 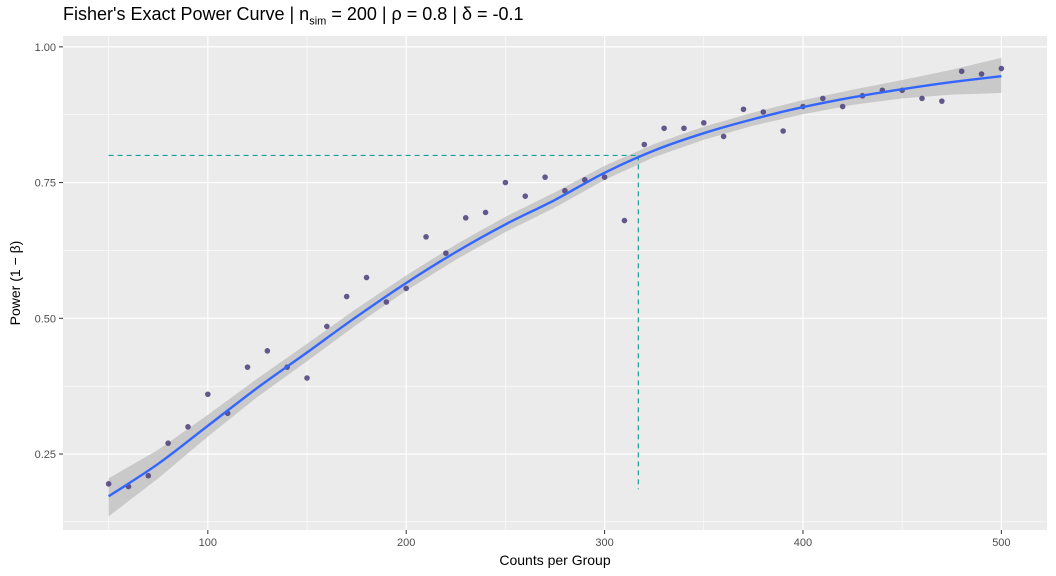 What do you see at coordinates (208, 543) in the screenshot?
I see `x-tick-label: 100` at bounding box center [208, 543].